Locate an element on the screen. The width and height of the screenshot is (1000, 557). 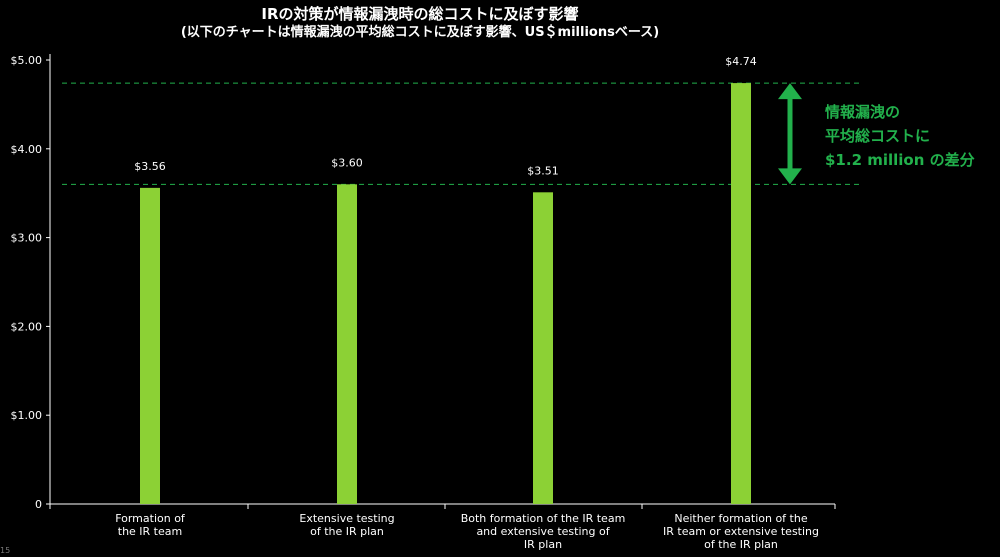
x-category-label-line: and extensive testing of is located at coordinates (543, 531).